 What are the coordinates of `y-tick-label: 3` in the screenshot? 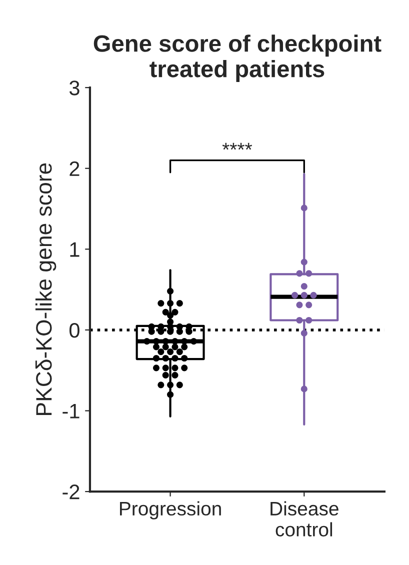 It's located at (74, 88).